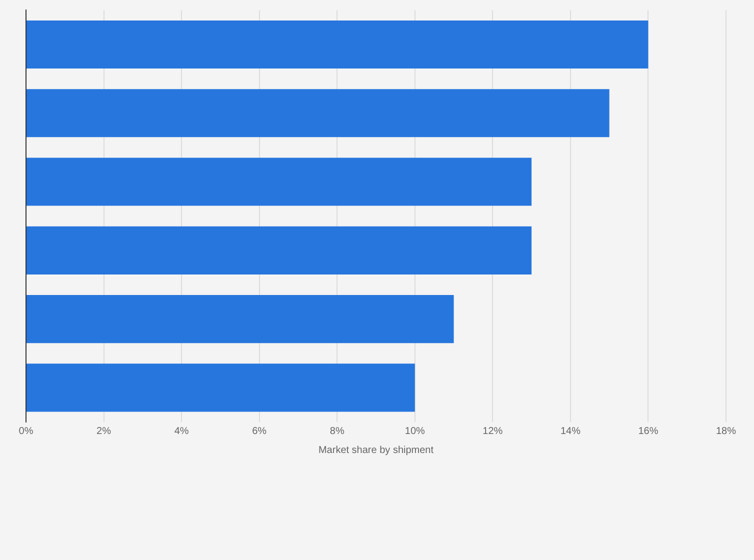 This screenshot has height=560, width=754. Describe the element at coordinates (26, 431) in the screenshot. I see `x-tick-label: 0%` at that location.